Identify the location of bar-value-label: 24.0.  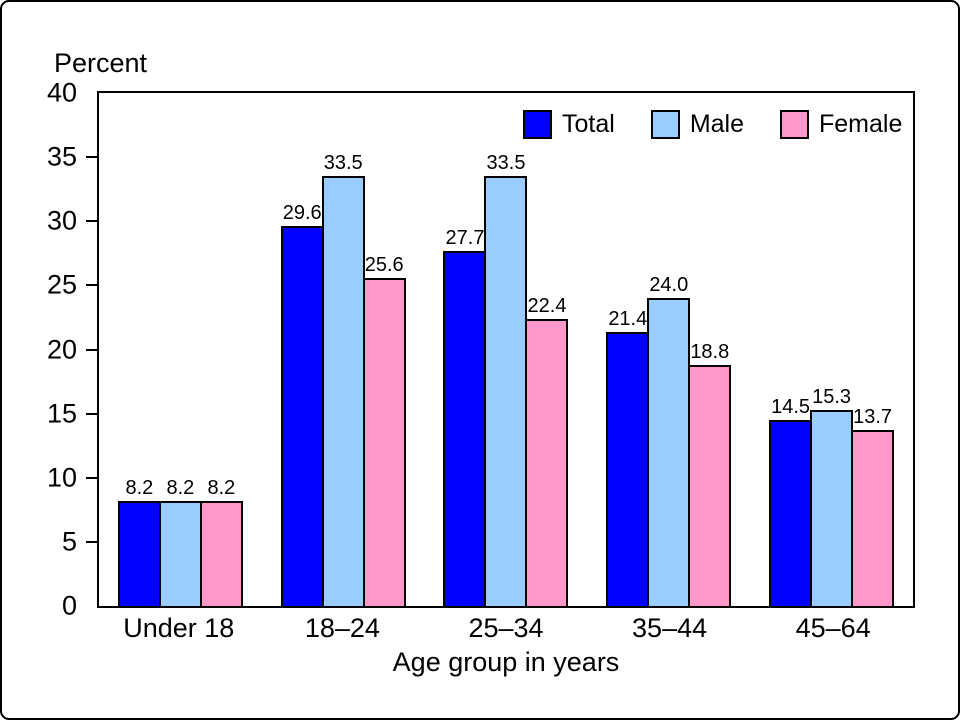
(669, 285).